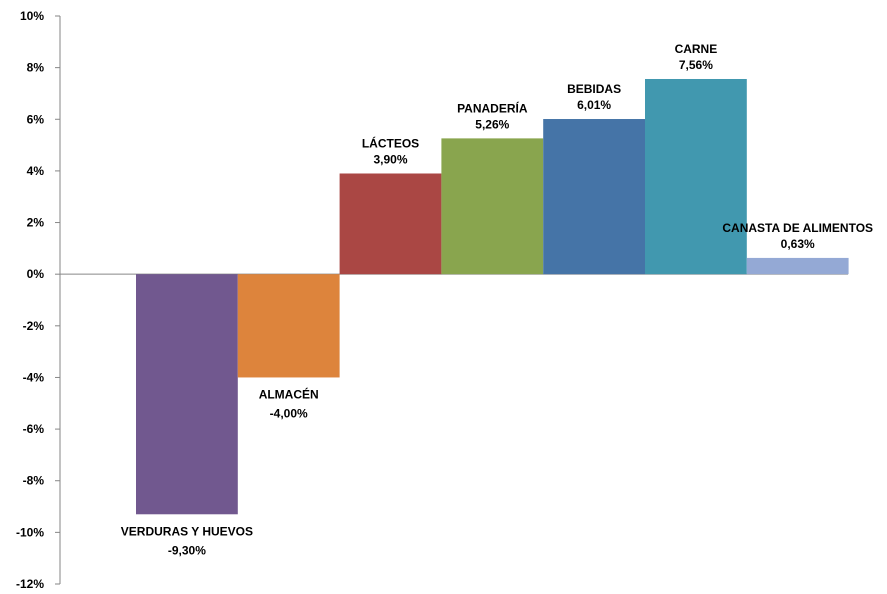  What do you see at coordinates (36, 171) in the screenshot?
I see `y-tick-label: 4%` at bounding box center [36, 171].